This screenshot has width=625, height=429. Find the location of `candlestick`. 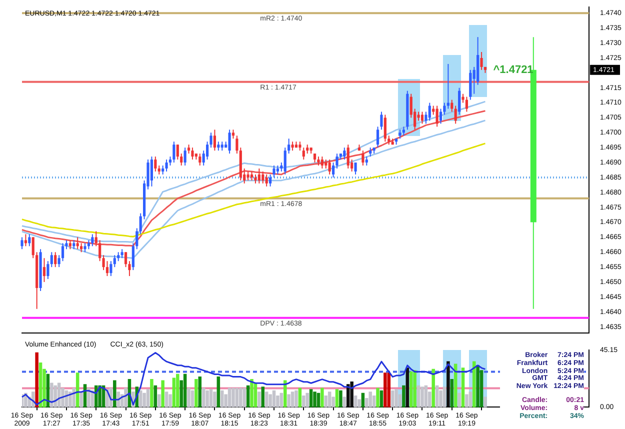

candlestick is located at coordinates (448, 86).